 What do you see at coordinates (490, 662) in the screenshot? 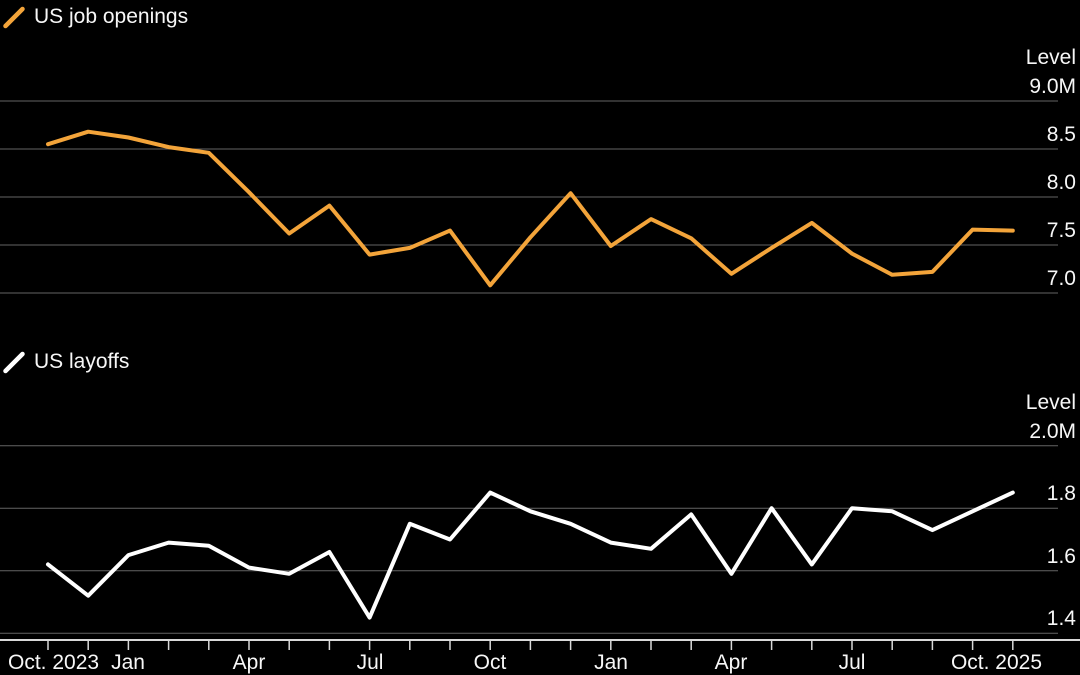
I see `x-axis-label-oct-2024: Oct` at bounding box center [490, 662].